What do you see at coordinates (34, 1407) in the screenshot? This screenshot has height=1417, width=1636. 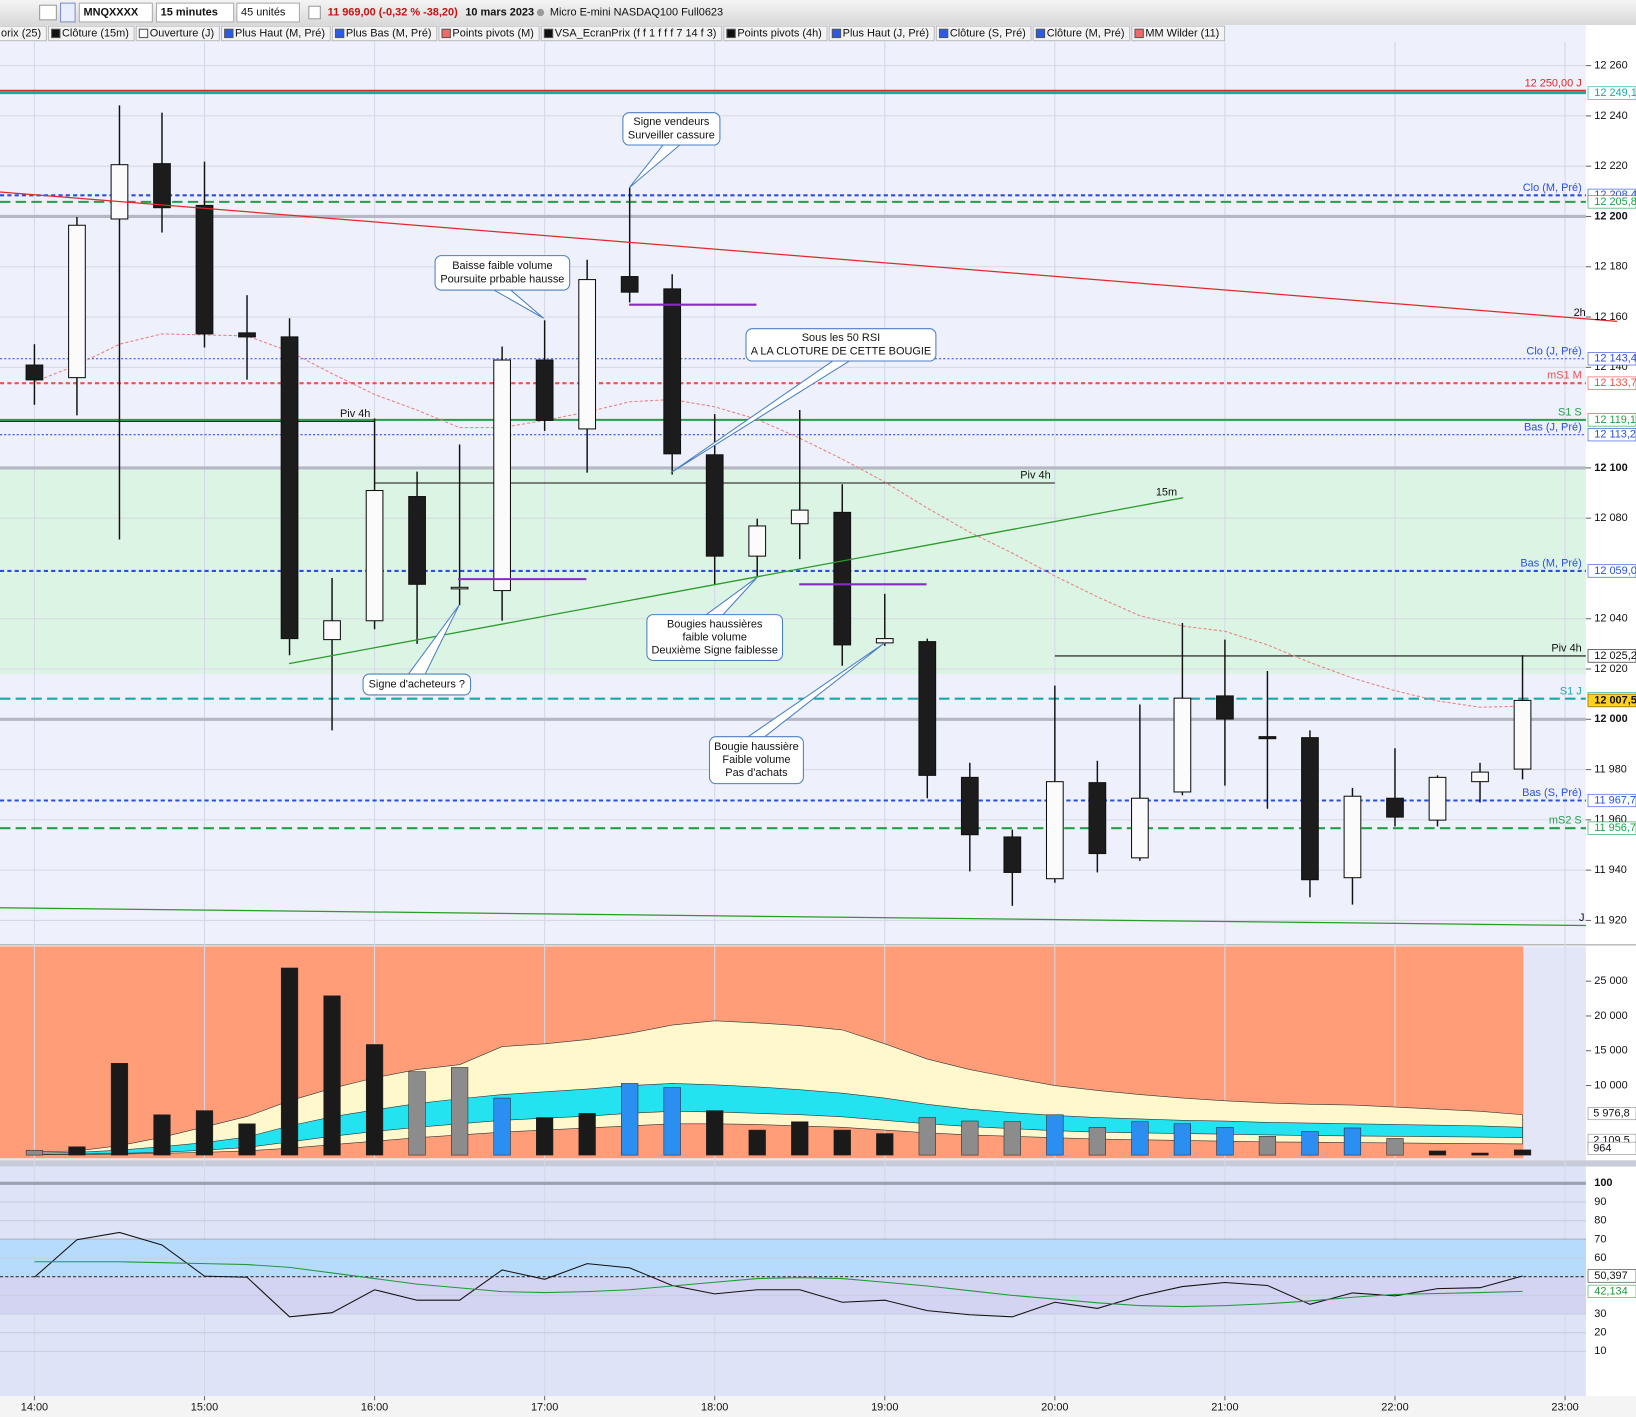 I see `x-tick-label: 14:00` at bounding box center [34, 1407].